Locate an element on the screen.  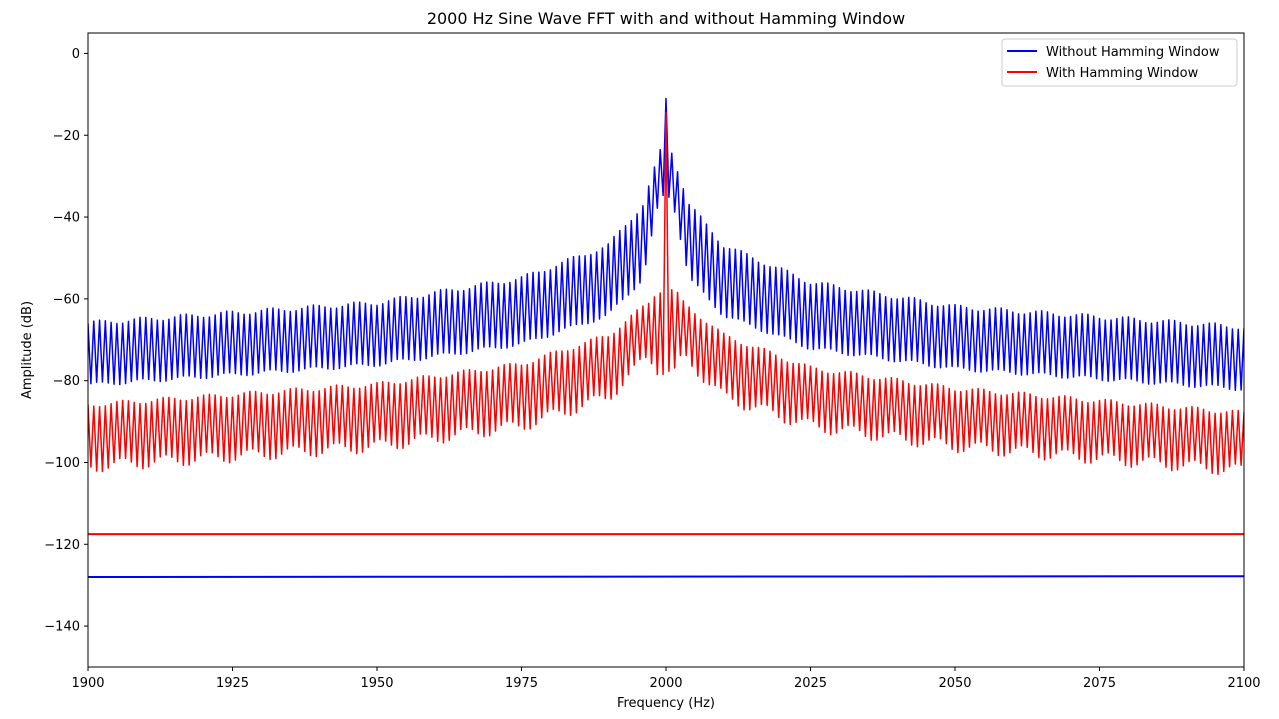
x-tick-label: 2025 is located at coordinates (810, 683).